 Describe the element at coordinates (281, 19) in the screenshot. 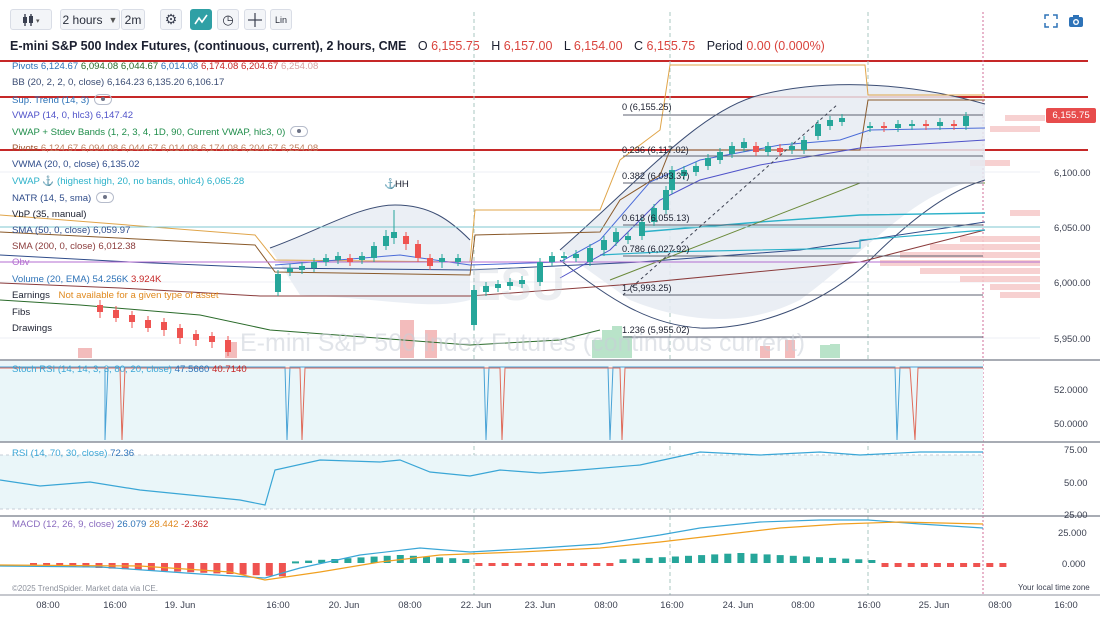

I see `scale-button: Lin` at that location.